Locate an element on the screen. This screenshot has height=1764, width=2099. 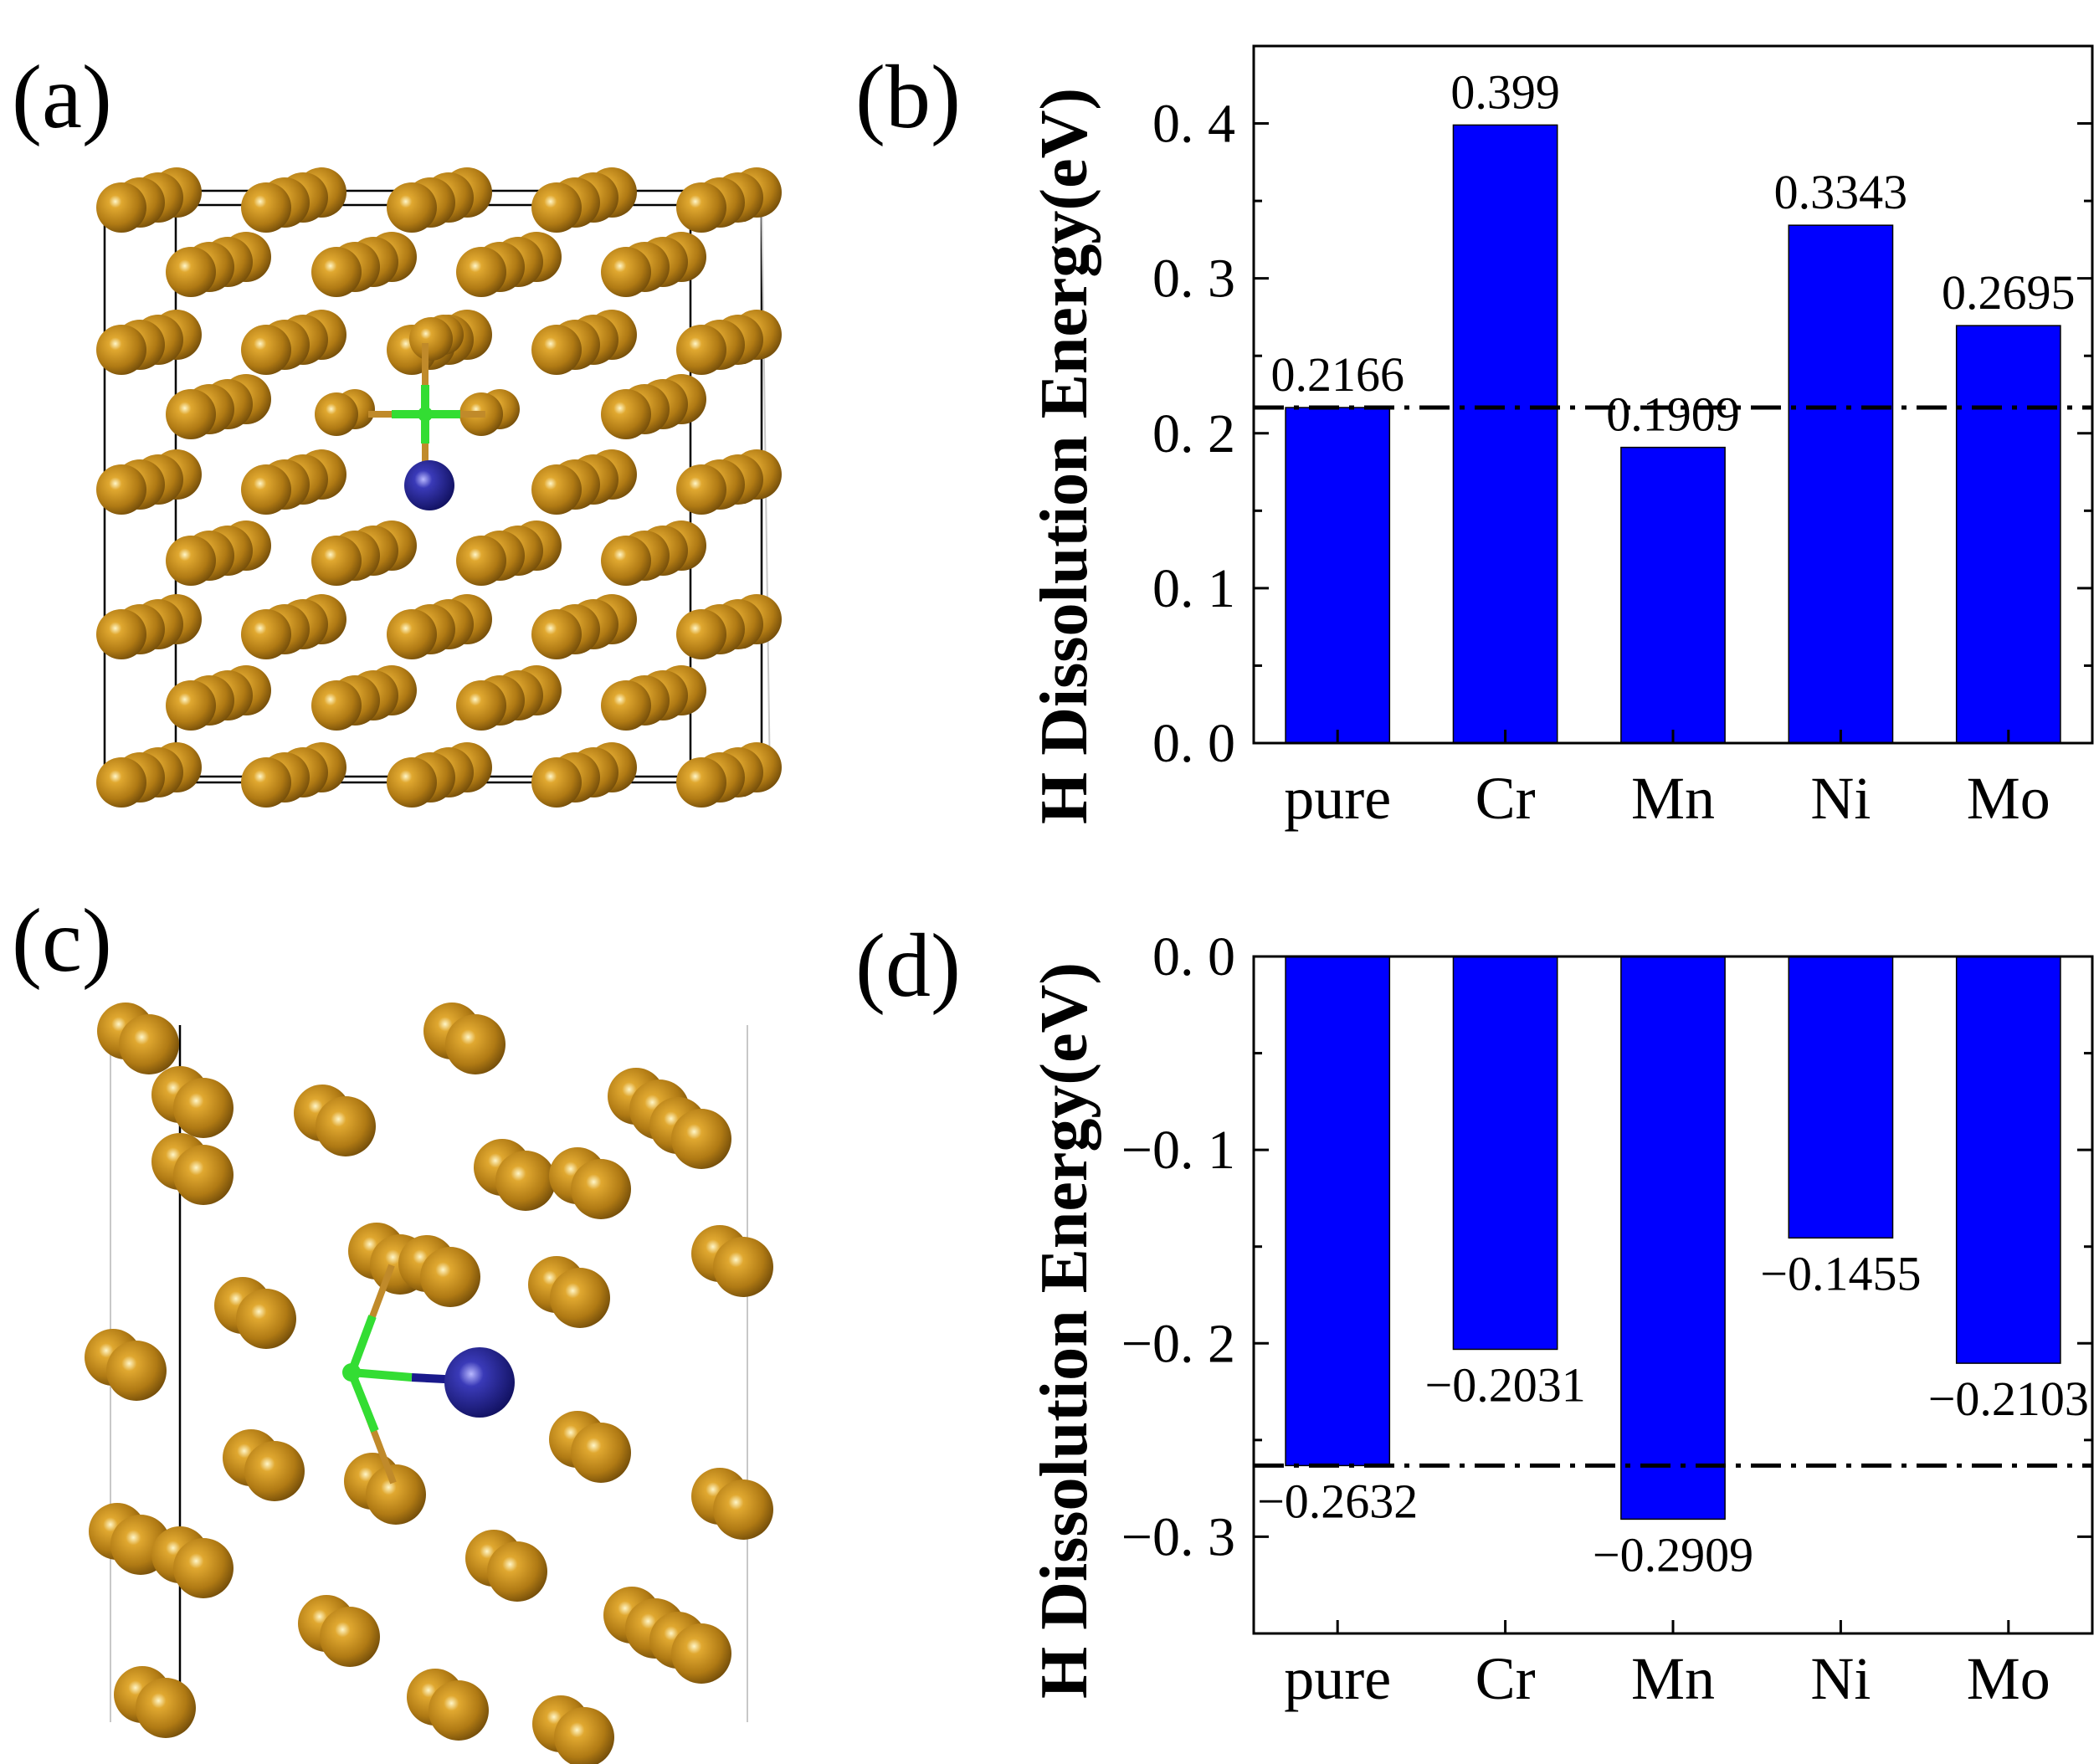
x-tick-label-b-mo: Mo is located at coordinates (2008, 798).